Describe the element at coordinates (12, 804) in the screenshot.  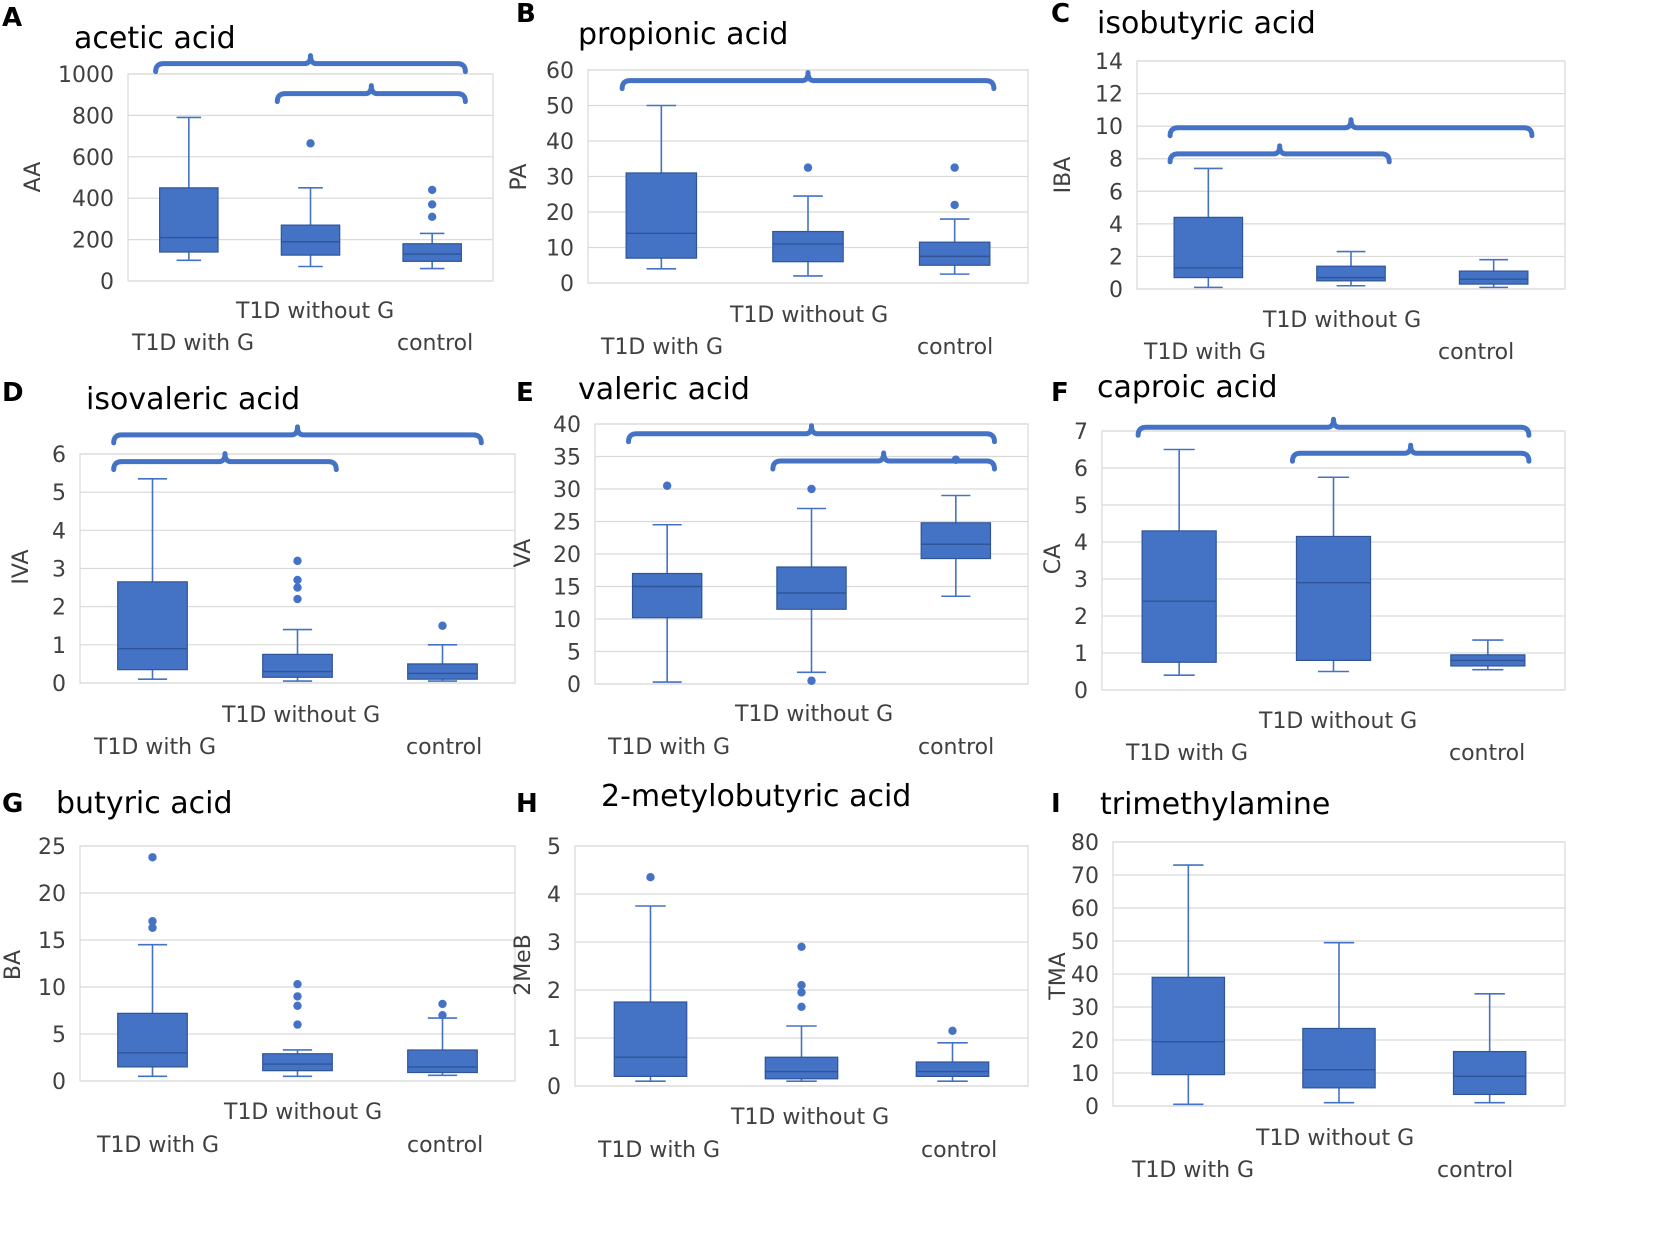
I see `panel-letter: G` at that location.